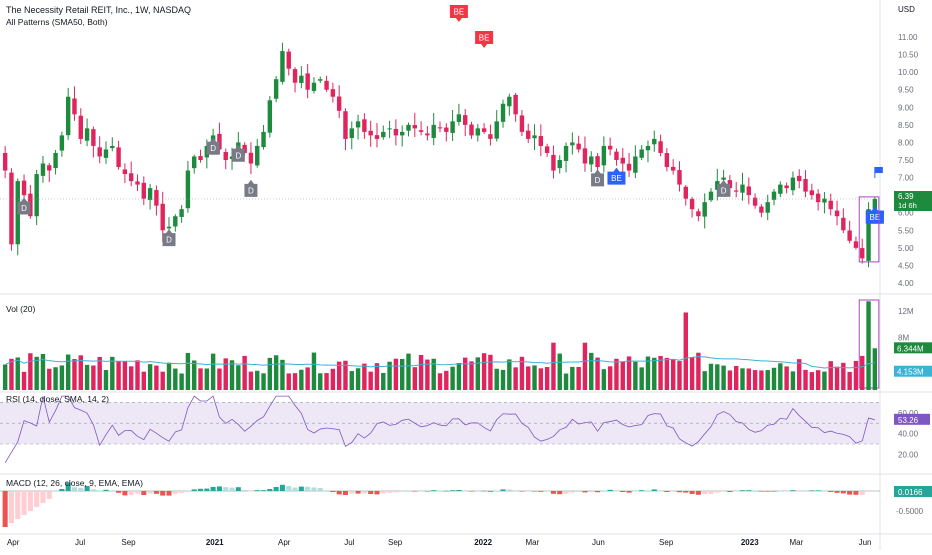 The height and width of the screenshot is (555, 932). What do you see at coordinates (458, 13) in the screenshot?
I see `pattern-marker-be: BE` at bounding box center [458, 13].